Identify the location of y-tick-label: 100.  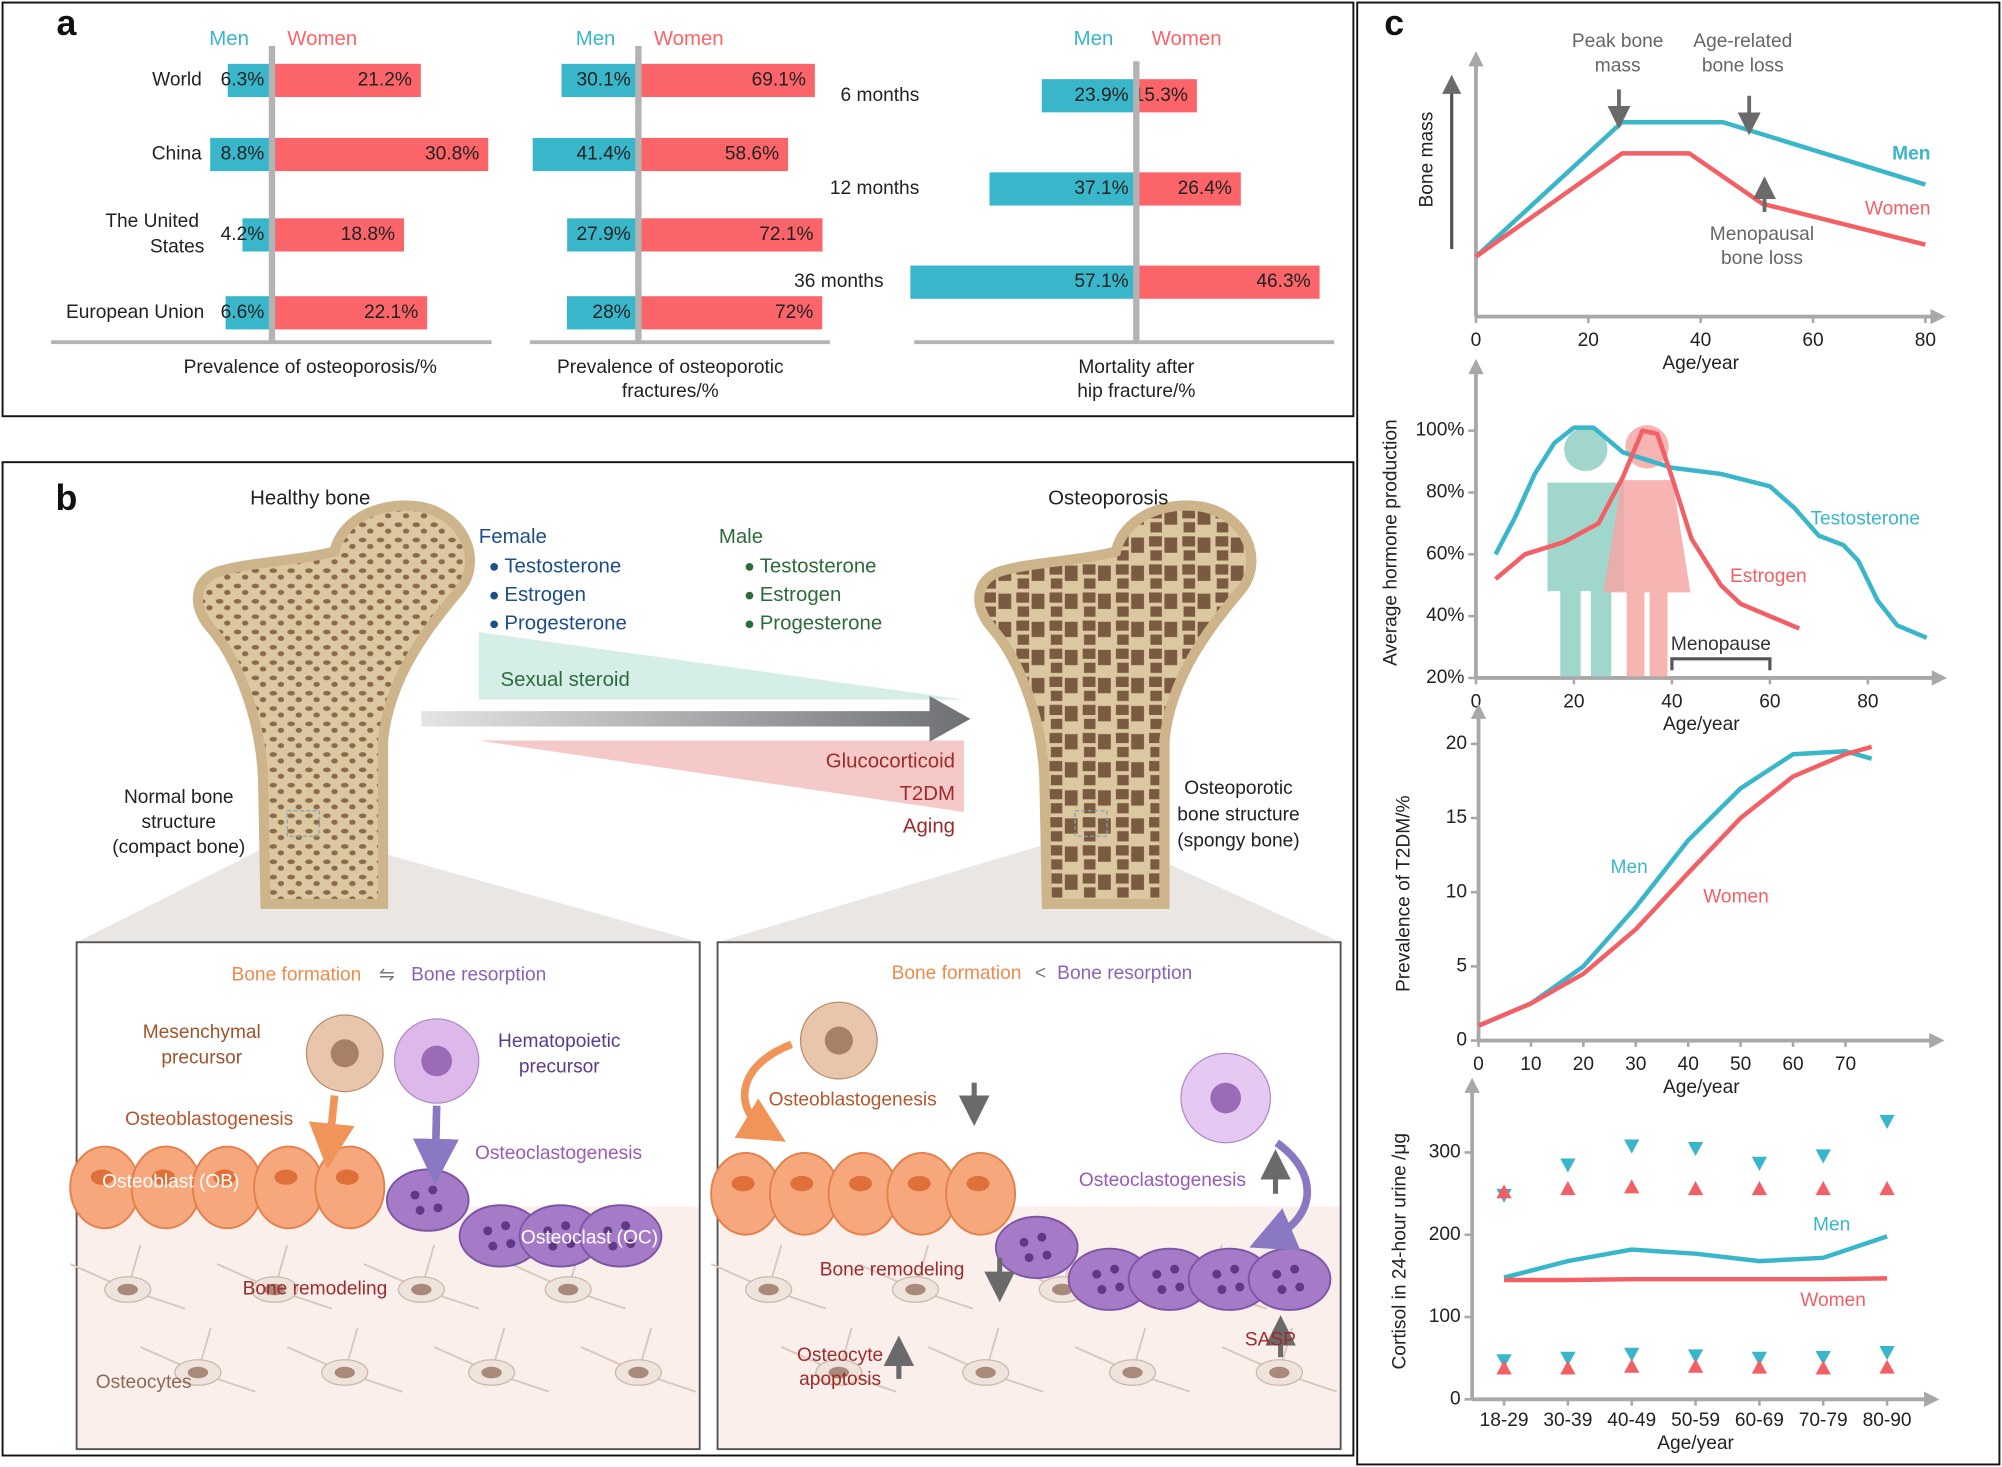
(1445, 1316).